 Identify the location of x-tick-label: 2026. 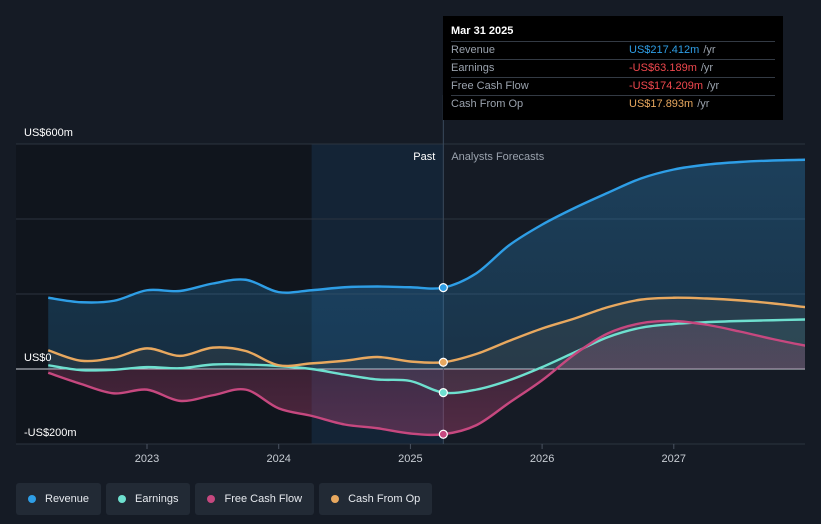
(542, 459).